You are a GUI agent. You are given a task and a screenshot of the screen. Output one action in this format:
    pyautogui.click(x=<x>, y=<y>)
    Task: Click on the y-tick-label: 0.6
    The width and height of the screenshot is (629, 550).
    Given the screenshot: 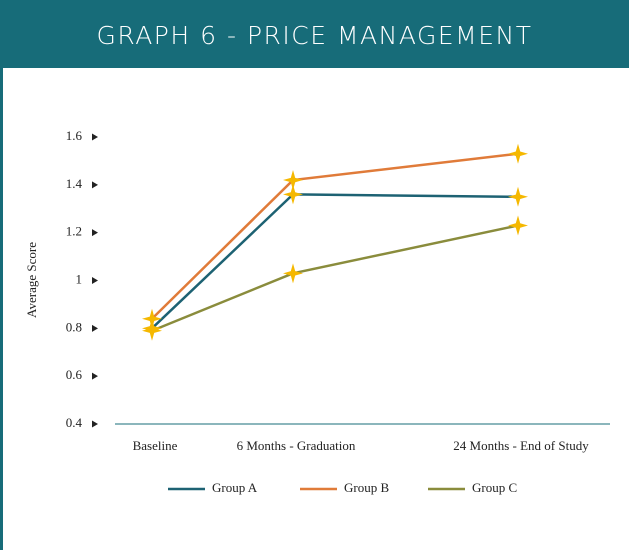 What is the action you would take?
    pyautogui.click(x=74, y=374)
    